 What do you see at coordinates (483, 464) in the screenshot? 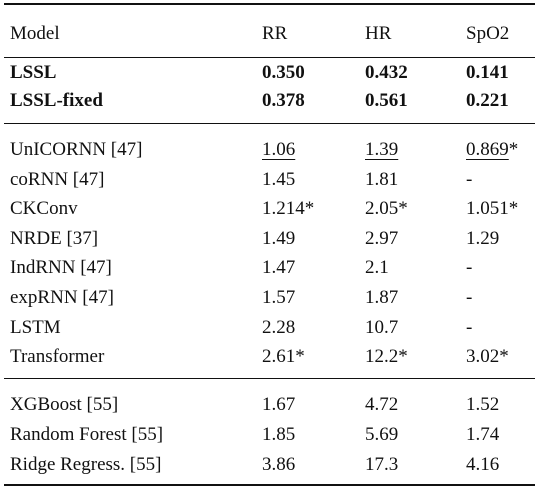
I see `table-cell: 4.16` at bounding box center [483, 464].